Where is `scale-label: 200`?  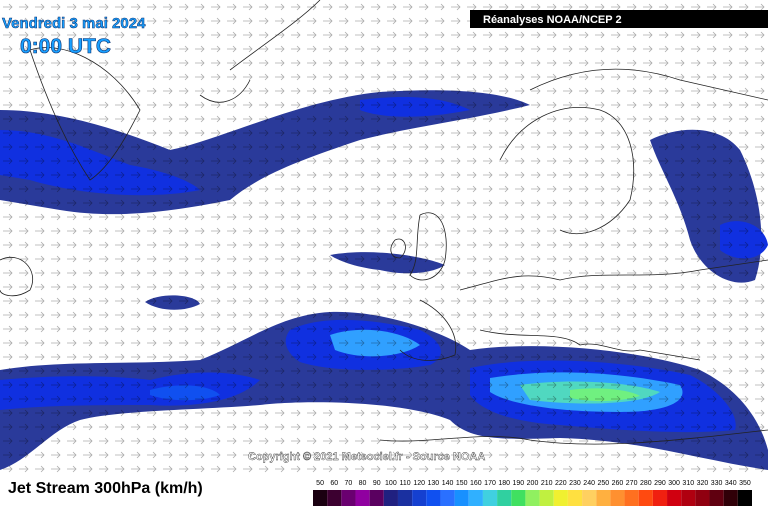
scale-label: 200 is located at coordinates (533, 483).